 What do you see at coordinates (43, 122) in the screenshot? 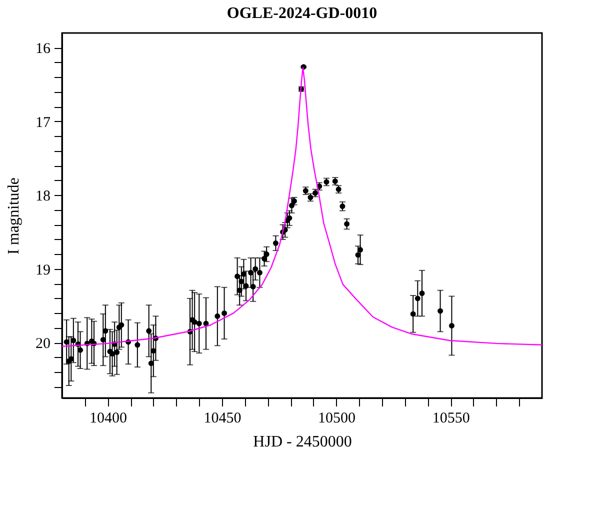
I see `y-tick-label: 17` at bounding box center [43, 122].